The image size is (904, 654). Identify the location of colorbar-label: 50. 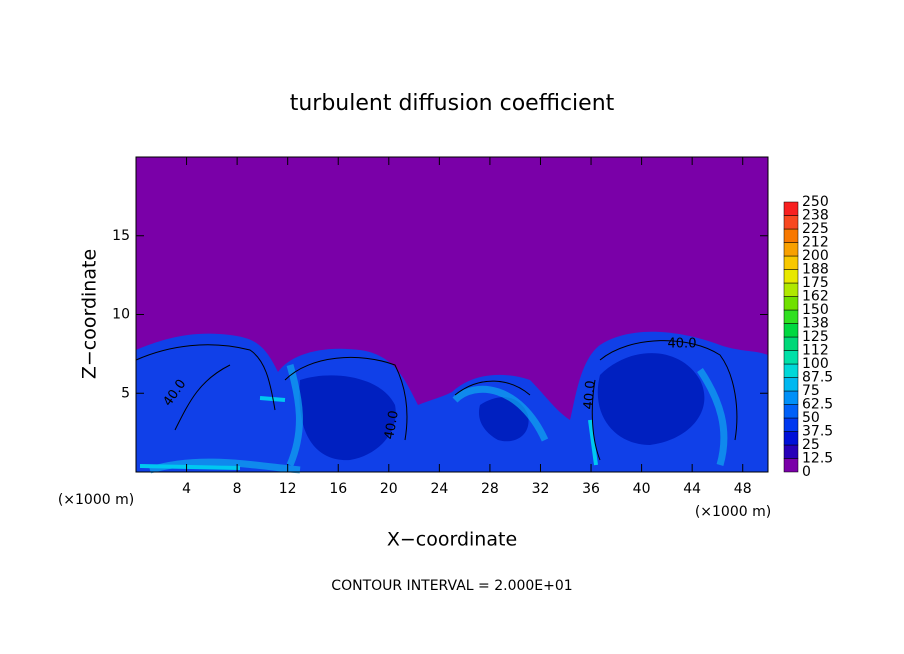
(811, 418).